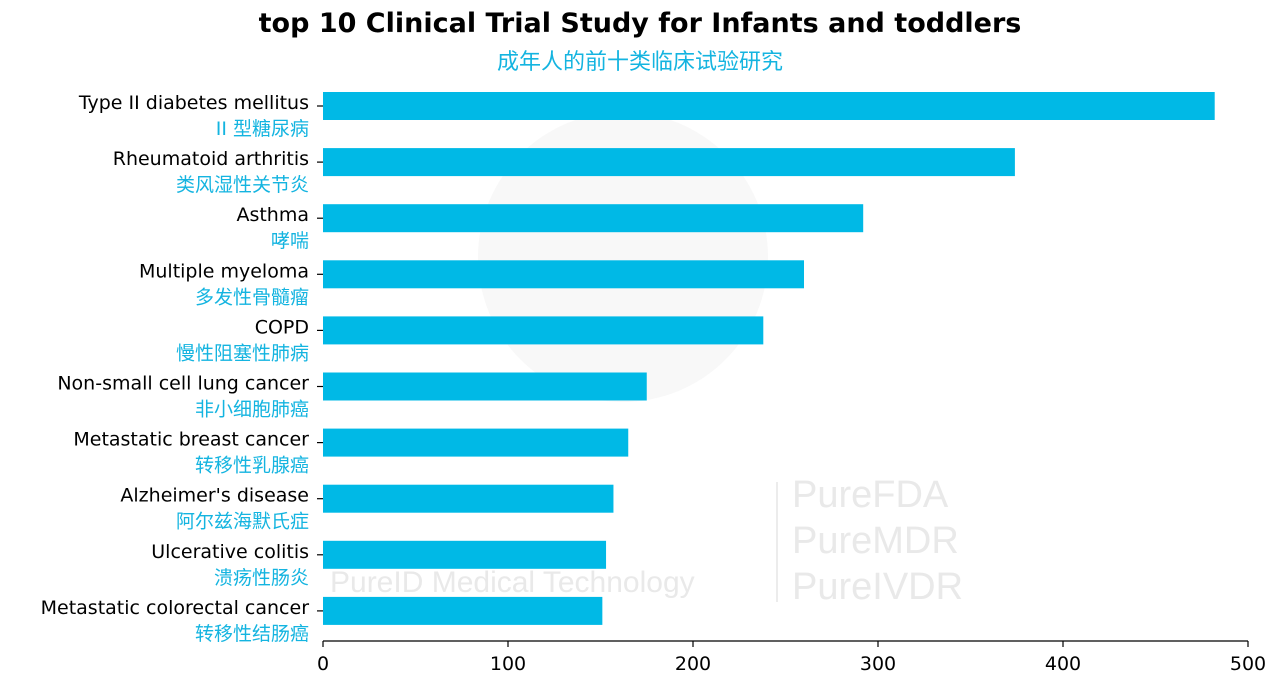 The image size is (1280, 690). What do you see at coordinates (693, 664) in the screenshot?
I see `x-tick-label-2: 200` at bounding box center [693, 664].